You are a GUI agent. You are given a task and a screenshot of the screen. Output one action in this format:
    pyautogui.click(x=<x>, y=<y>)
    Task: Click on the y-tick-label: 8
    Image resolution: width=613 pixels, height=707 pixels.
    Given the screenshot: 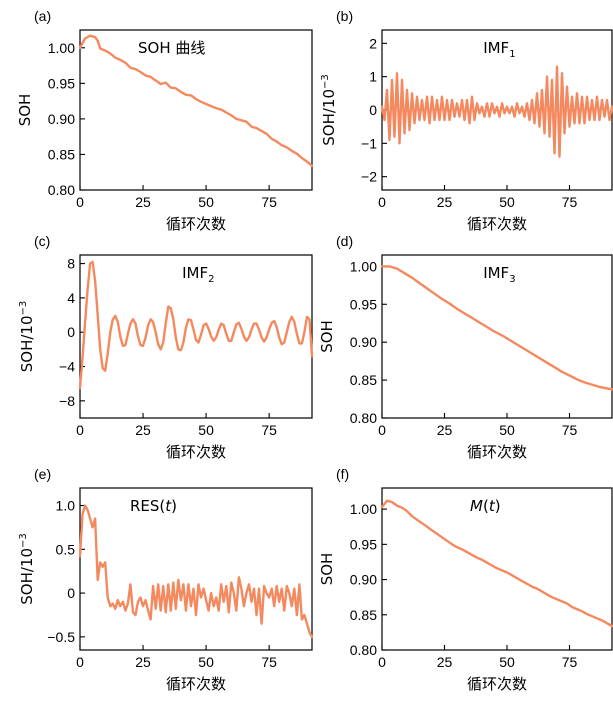 What is the action you would take?
    pyautogui.click(x=71, y=264)
    